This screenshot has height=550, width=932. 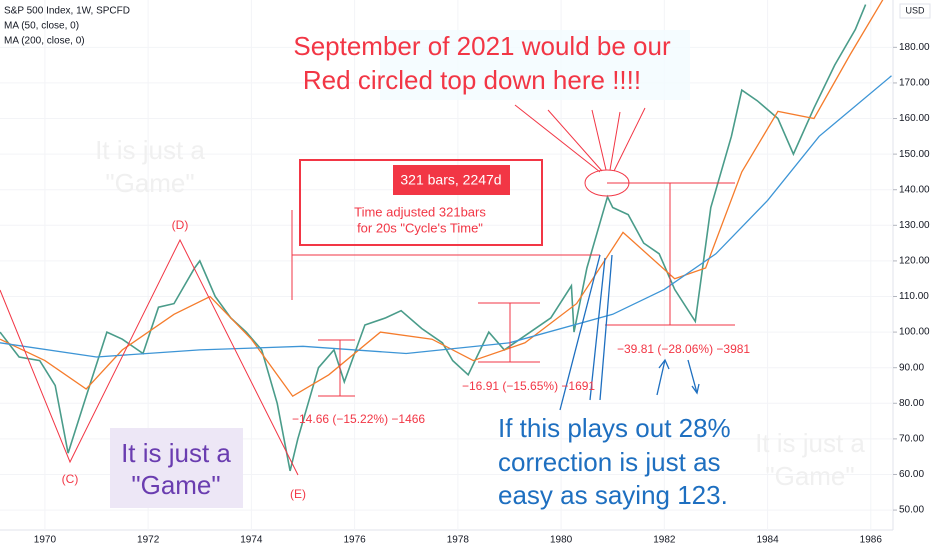 I want to click on chart-title: S&P 500 Index, 1W, SPCFD, so click(x=67, y=11).